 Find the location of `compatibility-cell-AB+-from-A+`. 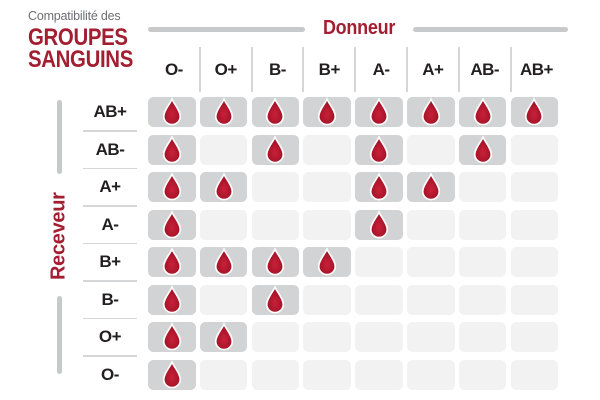

compatibility-cell-AB+-from-A+ is located at coordinates (431, 112).